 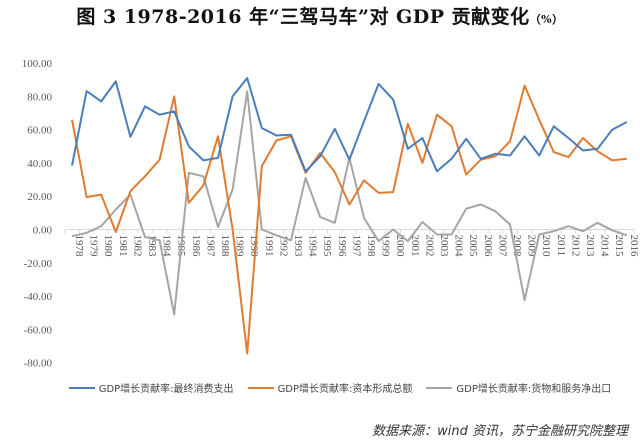 I want to click on y-tick-label: -20.00, so click(x=38, y=264).